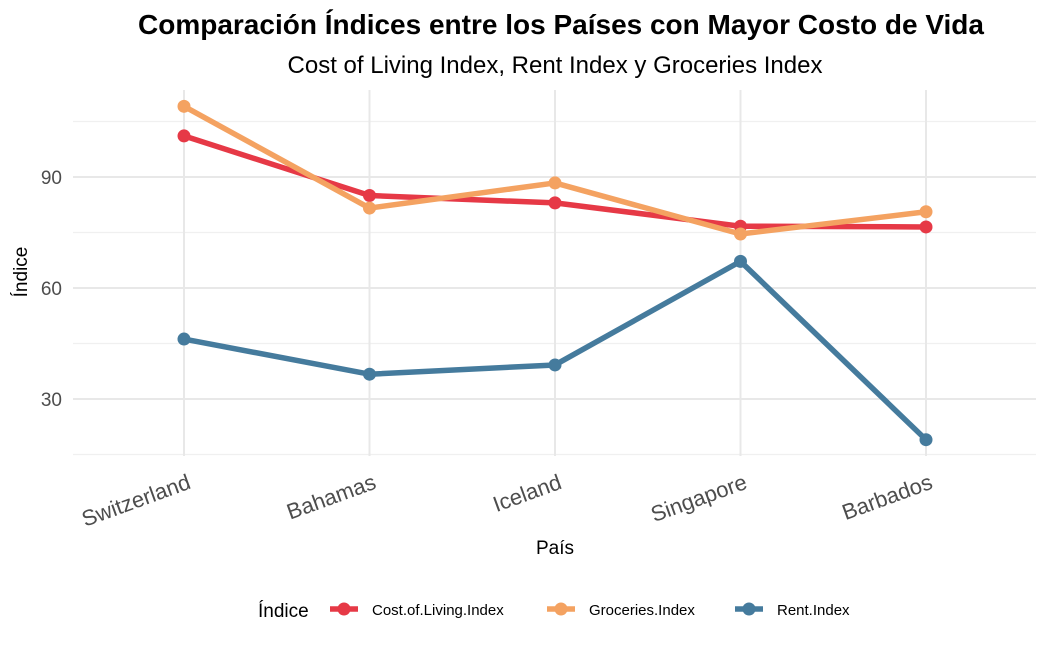 Image resolution: width=1050 pixels, height=648 pixels. I want to click on x-tick-label: Iceland, so click(526, 493).